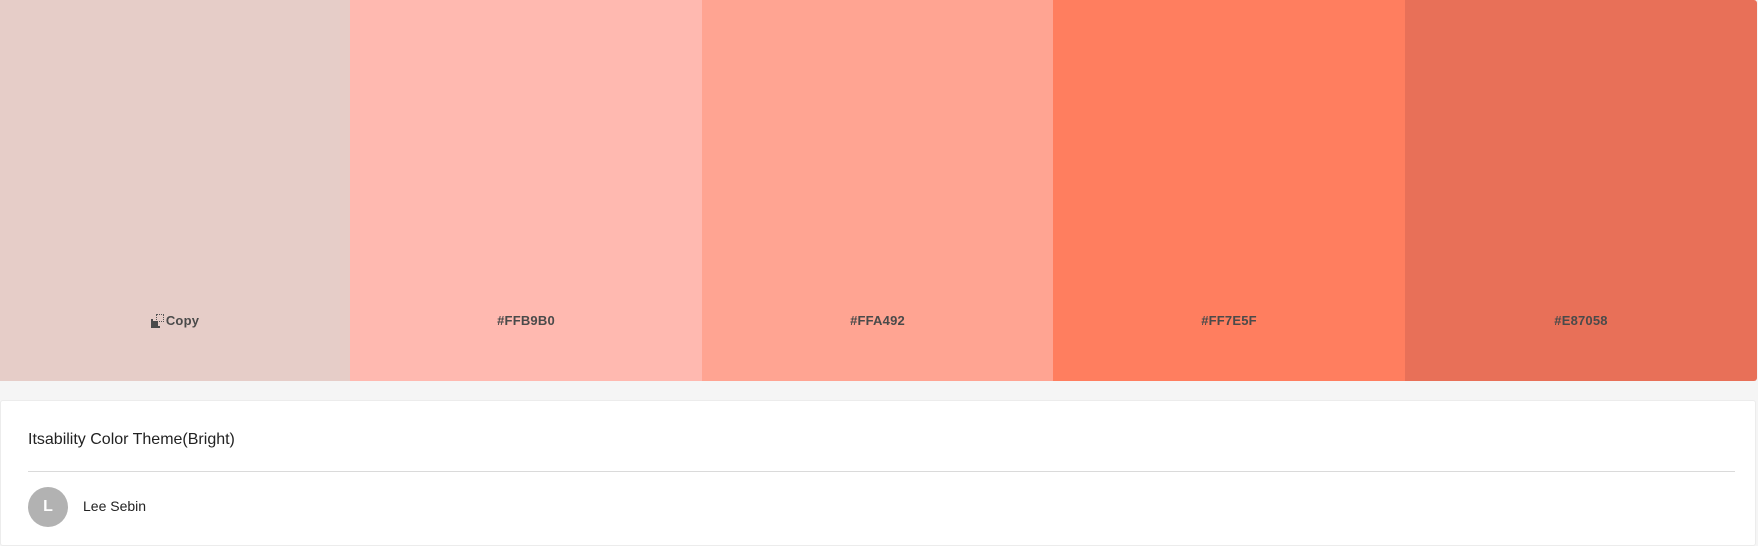 This screenshot has height=546, width=1758. I want to click on divider, so click(881, 471).